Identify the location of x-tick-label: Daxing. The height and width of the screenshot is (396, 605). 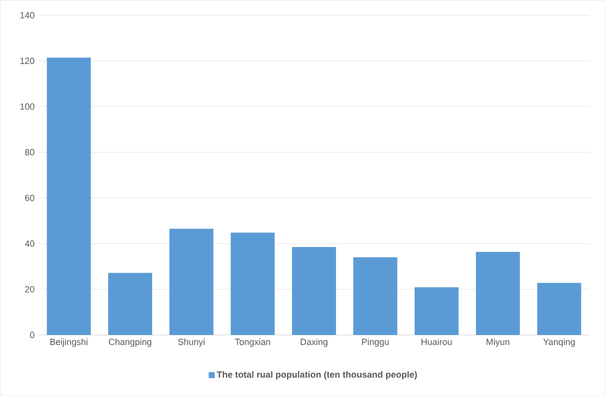
(314, 342).